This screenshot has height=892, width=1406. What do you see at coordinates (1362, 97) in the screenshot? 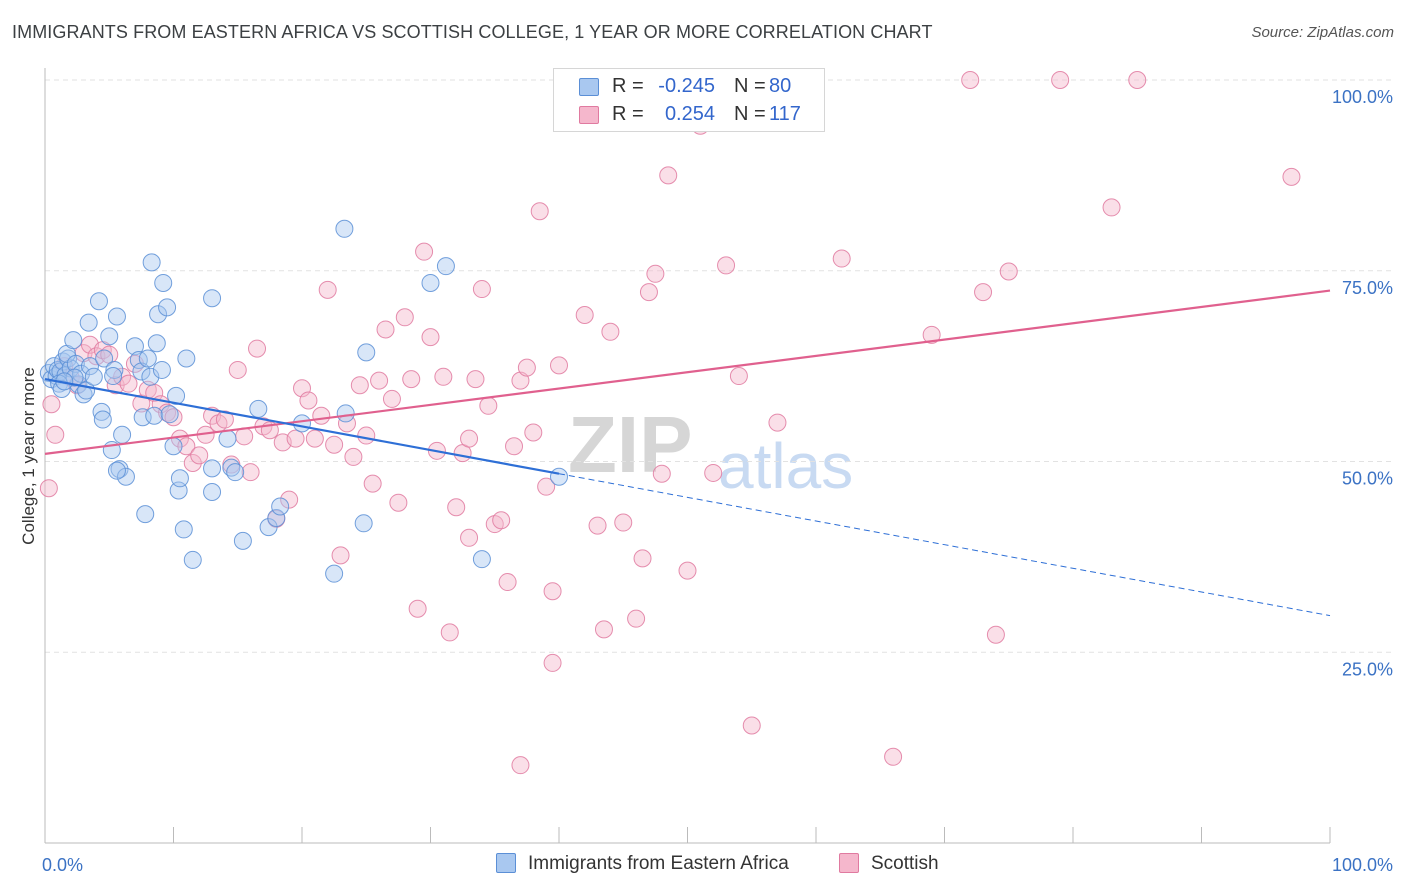
I see `y-tick-label: 100.0%` at bounding box center [1362, 97].